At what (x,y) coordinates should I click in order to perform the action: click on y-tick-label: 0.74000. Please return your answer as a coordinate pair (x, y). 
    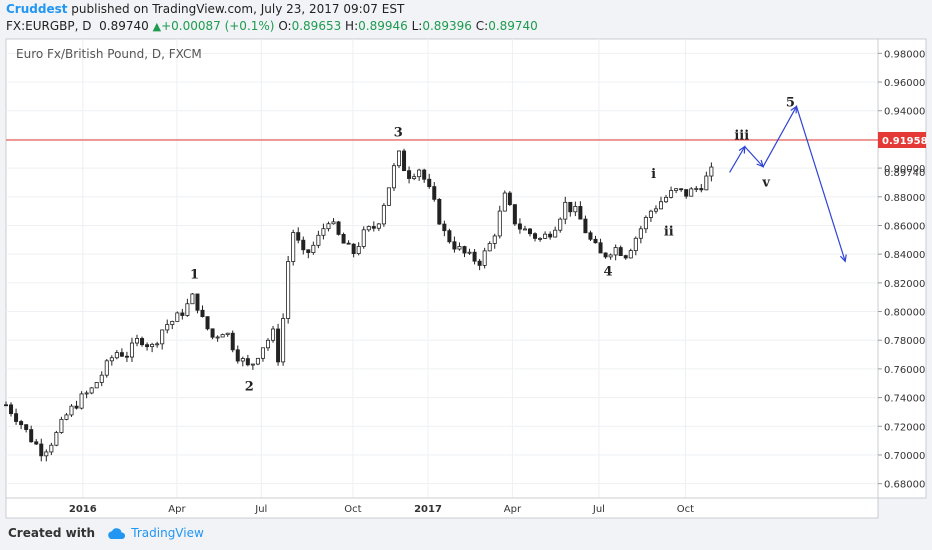
    Looking at the image, I should click on (904, 399).